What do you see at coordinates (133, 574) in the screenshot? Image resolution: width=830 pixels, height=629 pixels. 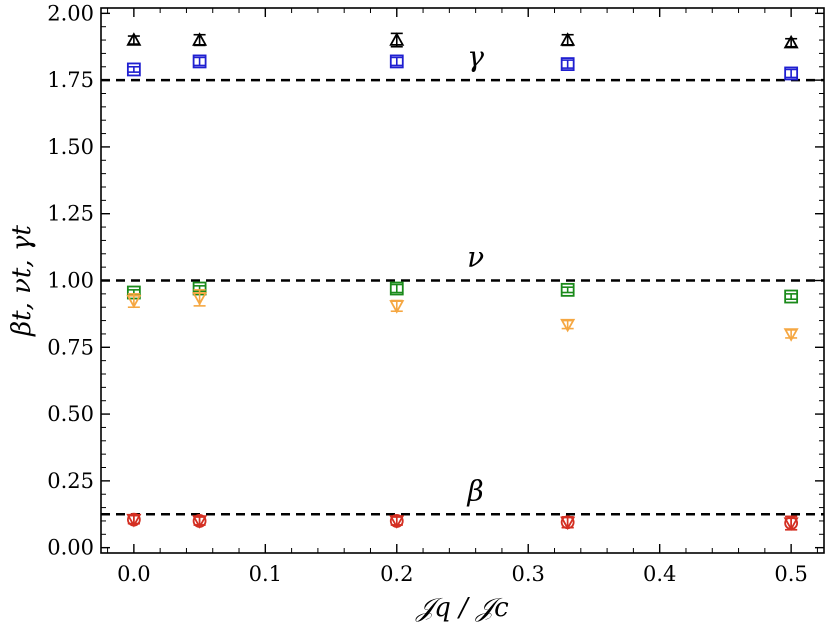 I see `x-tick-label: 0.0` at bounding box center [133, 574].